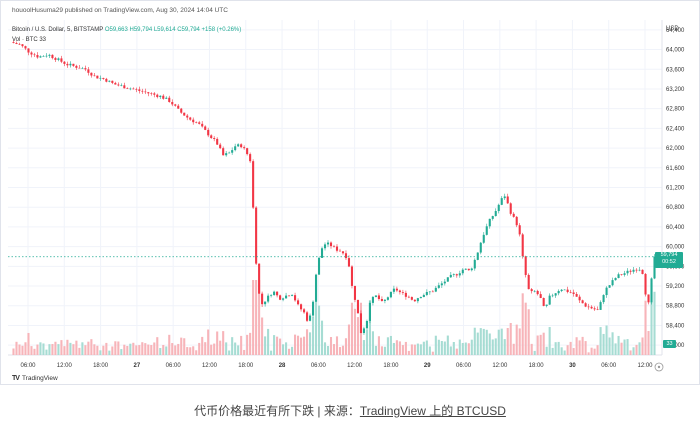  Describe the element at coordinates (675, 31) in the screenshot. I see `y-tick-label: 64,400` at that location.